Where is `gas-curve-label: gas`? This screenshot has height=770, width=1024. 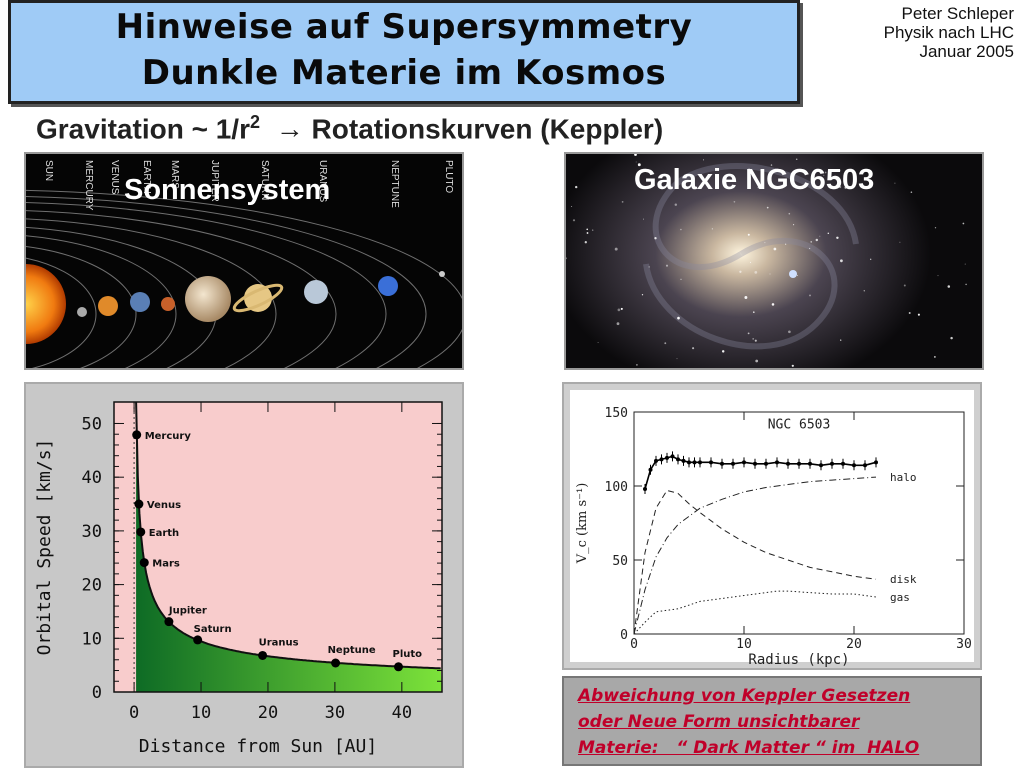
gas-curve-label: gas is located at coordinates (900, 597).